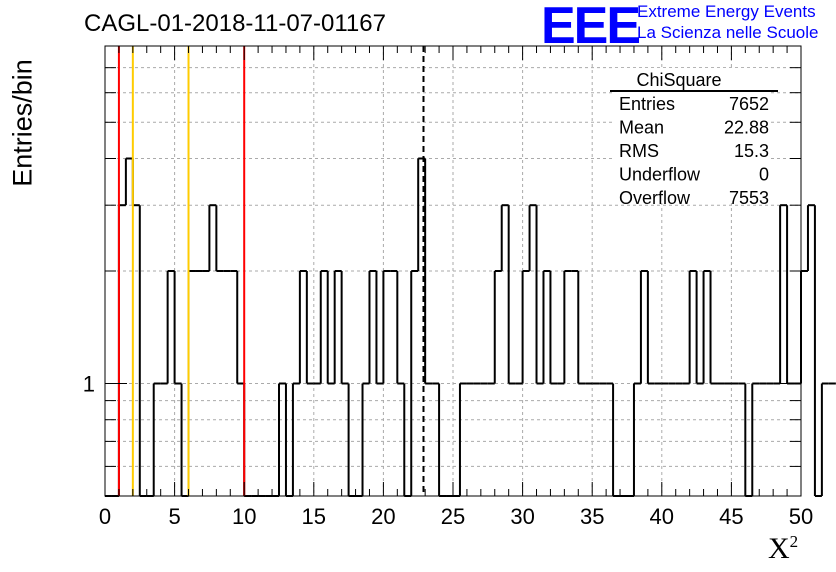 This screenshot has height=572, width=836. Describe the element at coordinates (728, 32) in the screenshot. I see `logo-line-2: La Scienza nelle Scuole` at that location.